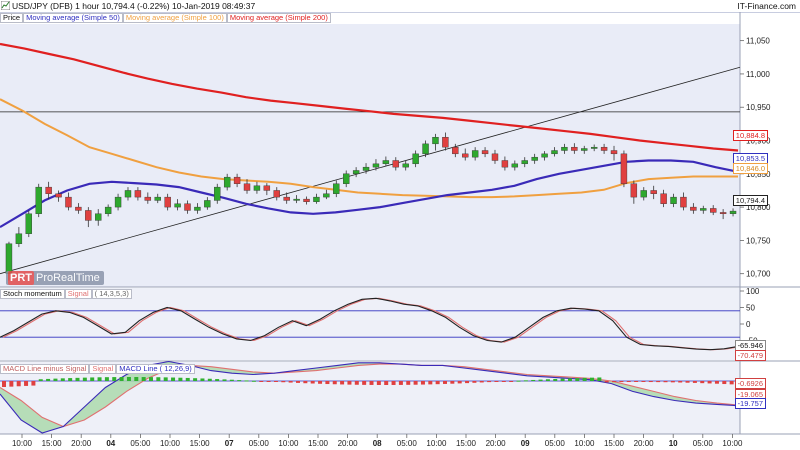  What do you see at coordinates (753, 291) in the screenshot?
I see `stoch-tick-label: 100` at bounding box center [753, 291].